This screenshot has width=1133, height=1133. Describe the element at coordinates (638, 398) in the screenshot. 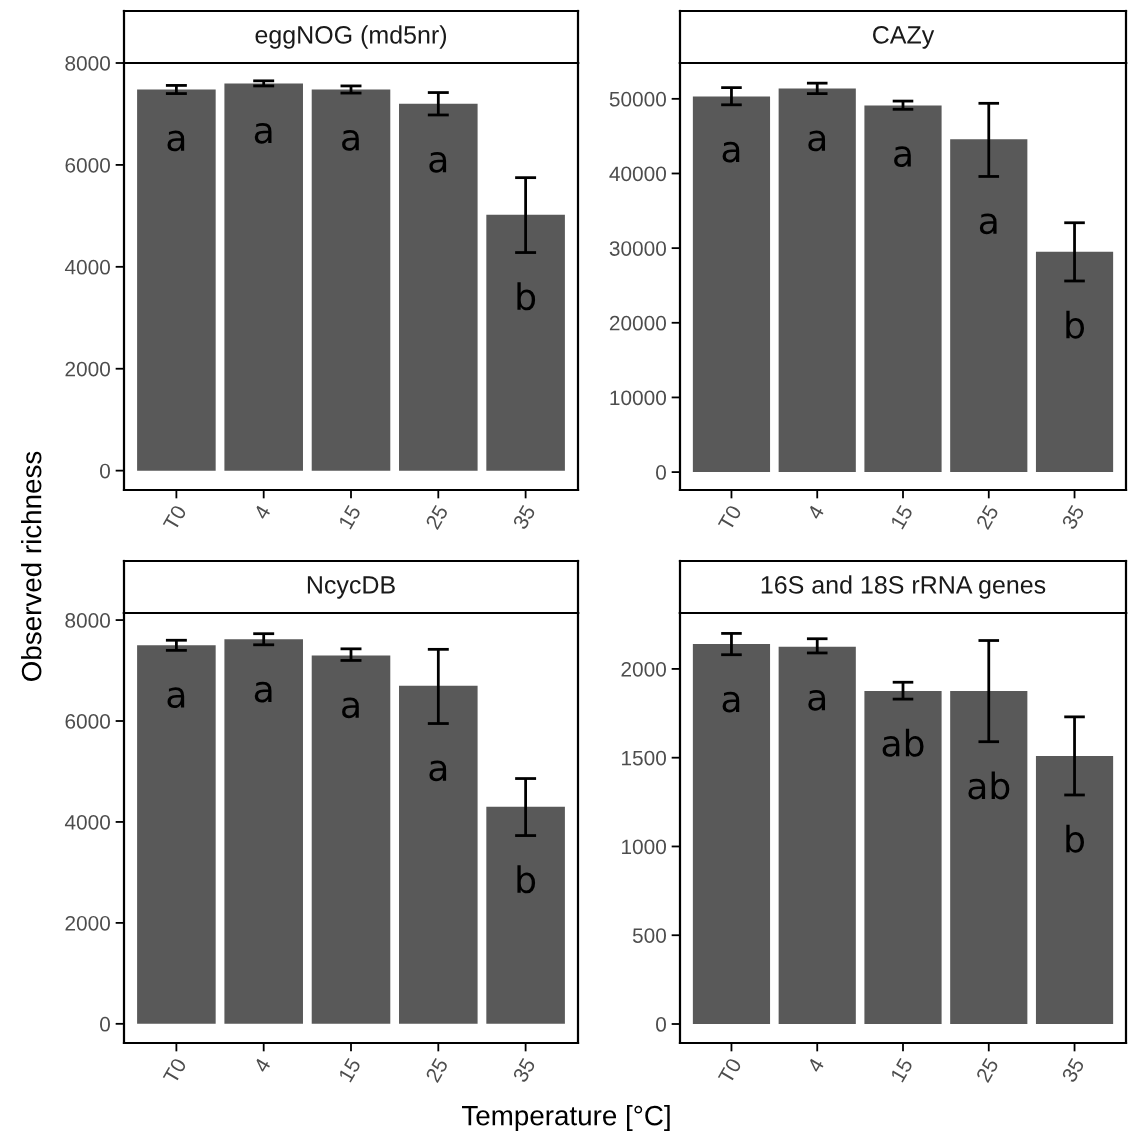

I see `y-tick-label: 10000` at that location.